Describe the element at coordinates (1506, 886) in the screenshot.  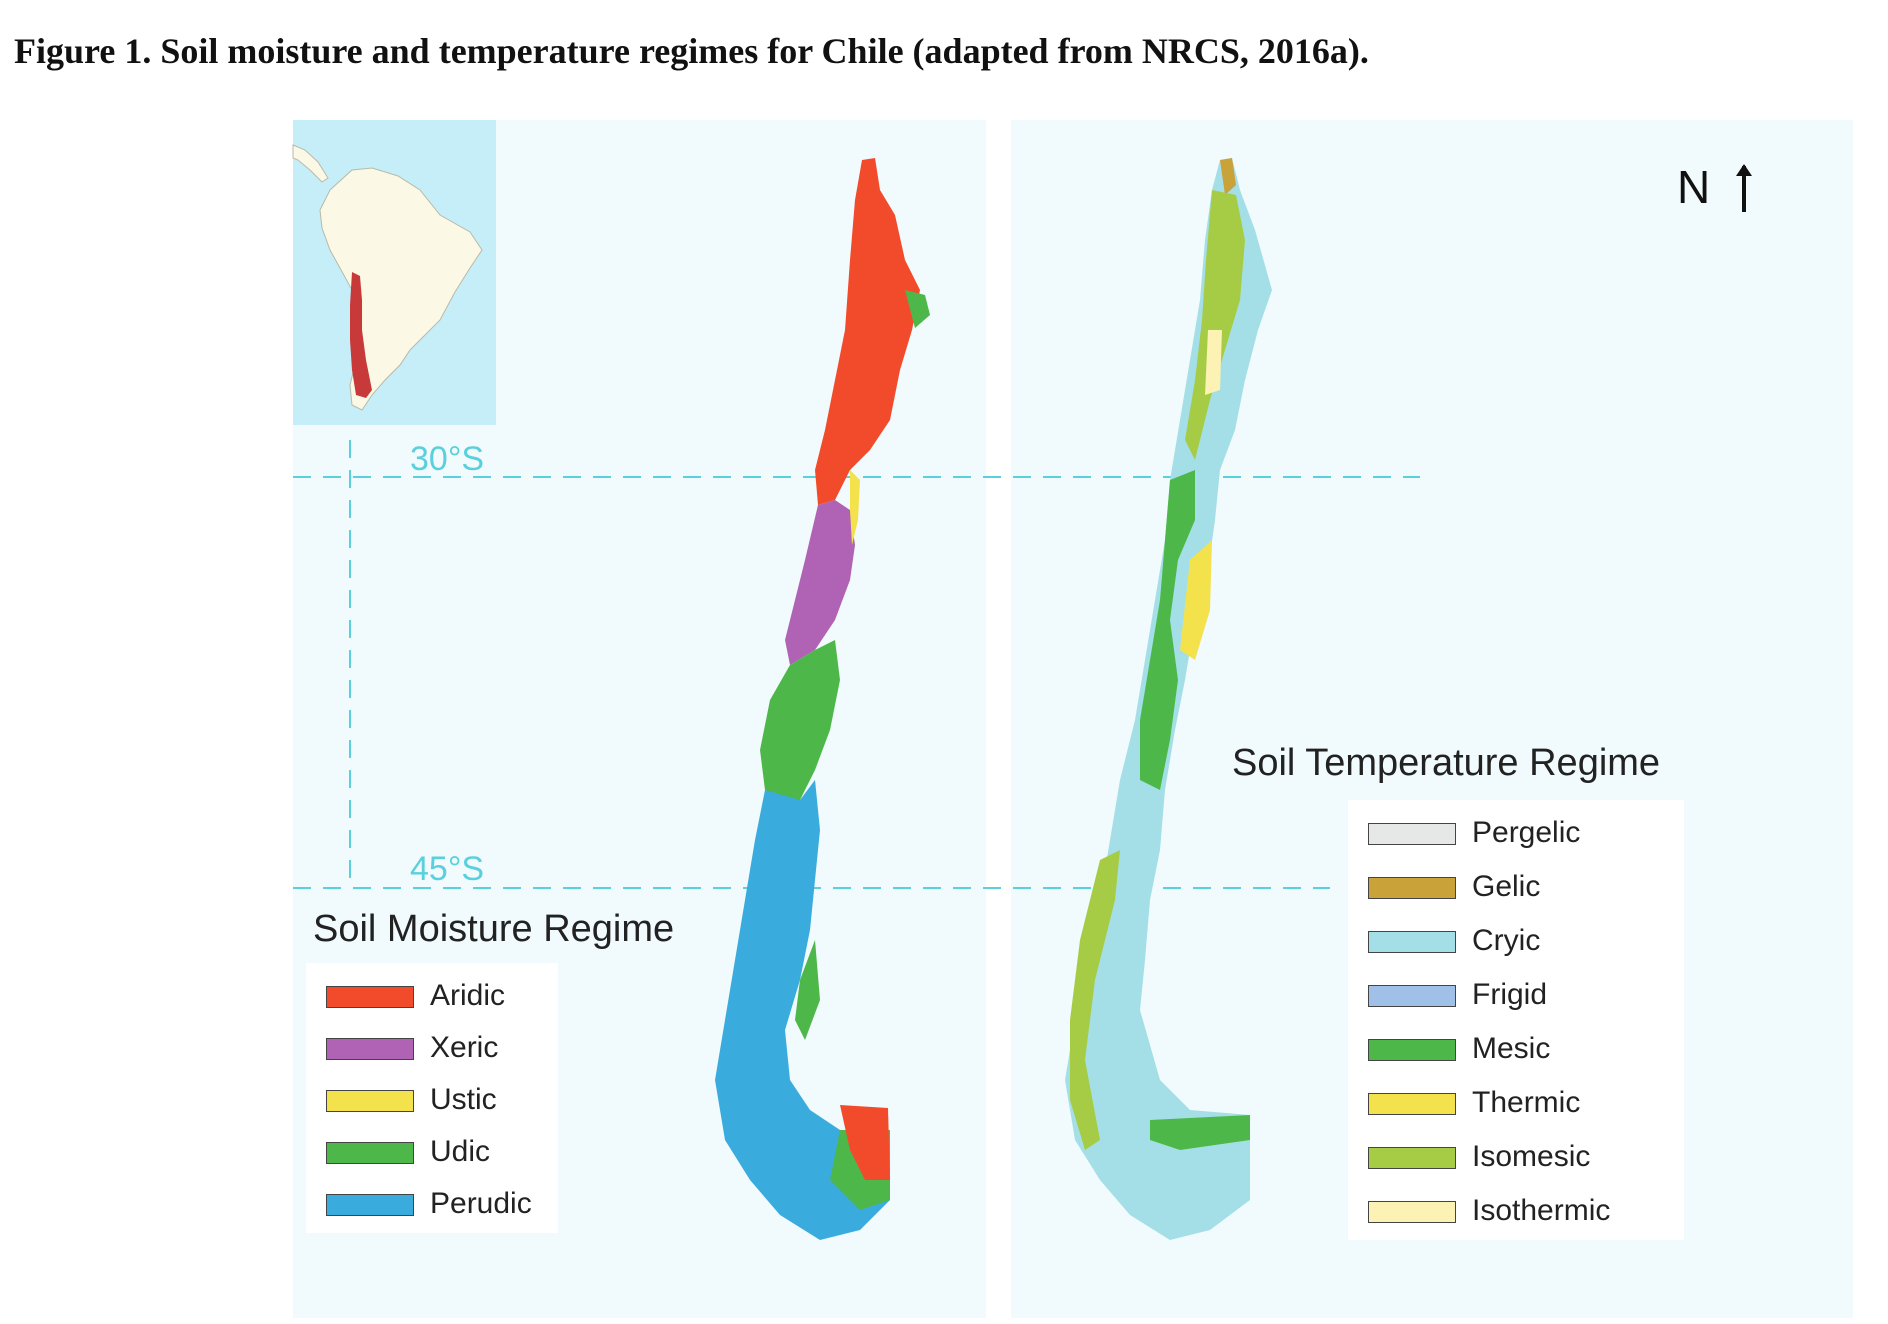
I see `legend-label: Gelic` at that location.